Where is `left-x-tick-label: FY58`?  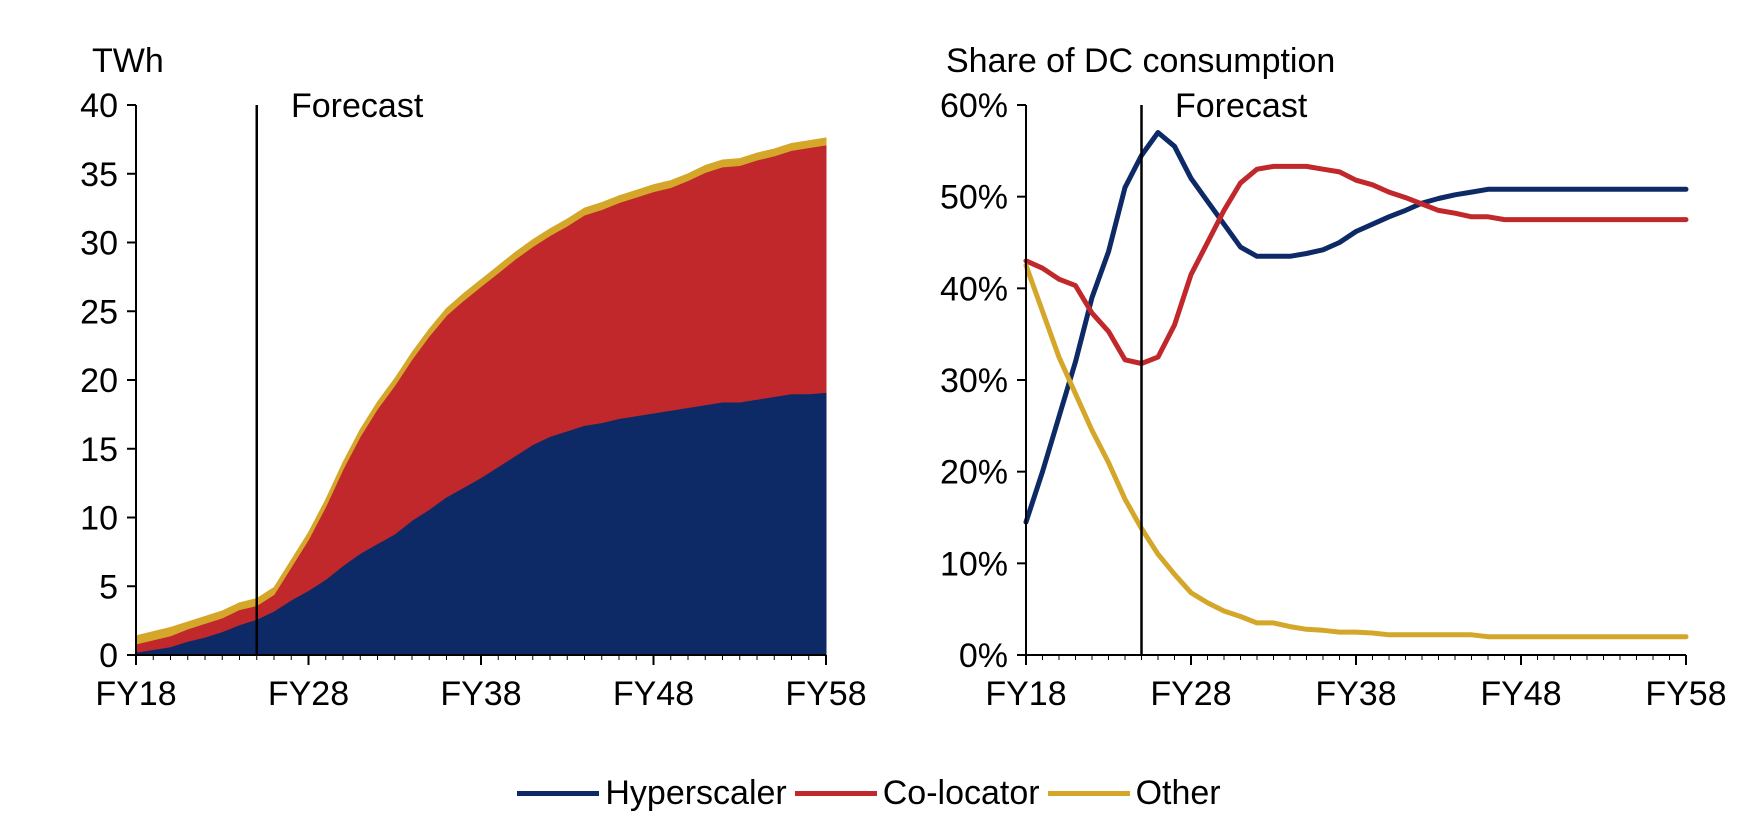 left-x-tick-label: FY58 is located at coordinates (825, 694).